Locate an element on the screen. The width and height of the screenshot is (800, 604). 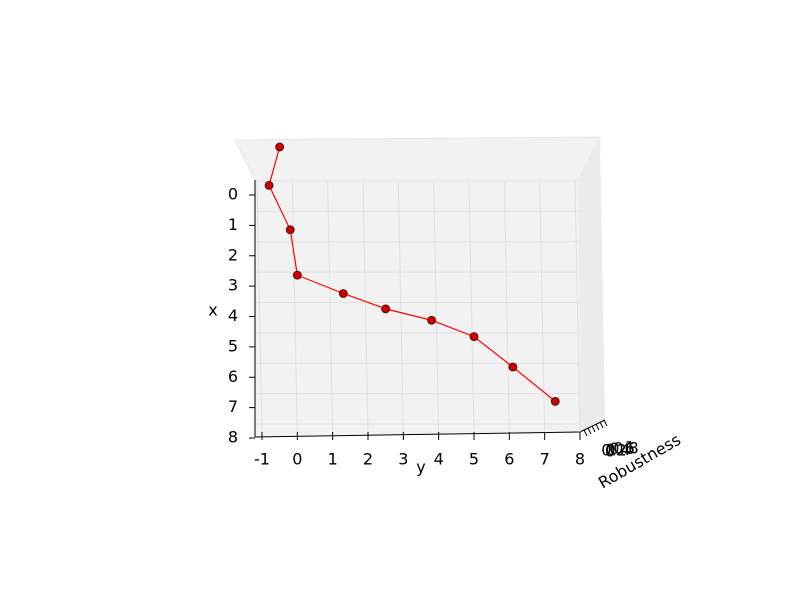
side-pane is located at coordinates (591, 284).